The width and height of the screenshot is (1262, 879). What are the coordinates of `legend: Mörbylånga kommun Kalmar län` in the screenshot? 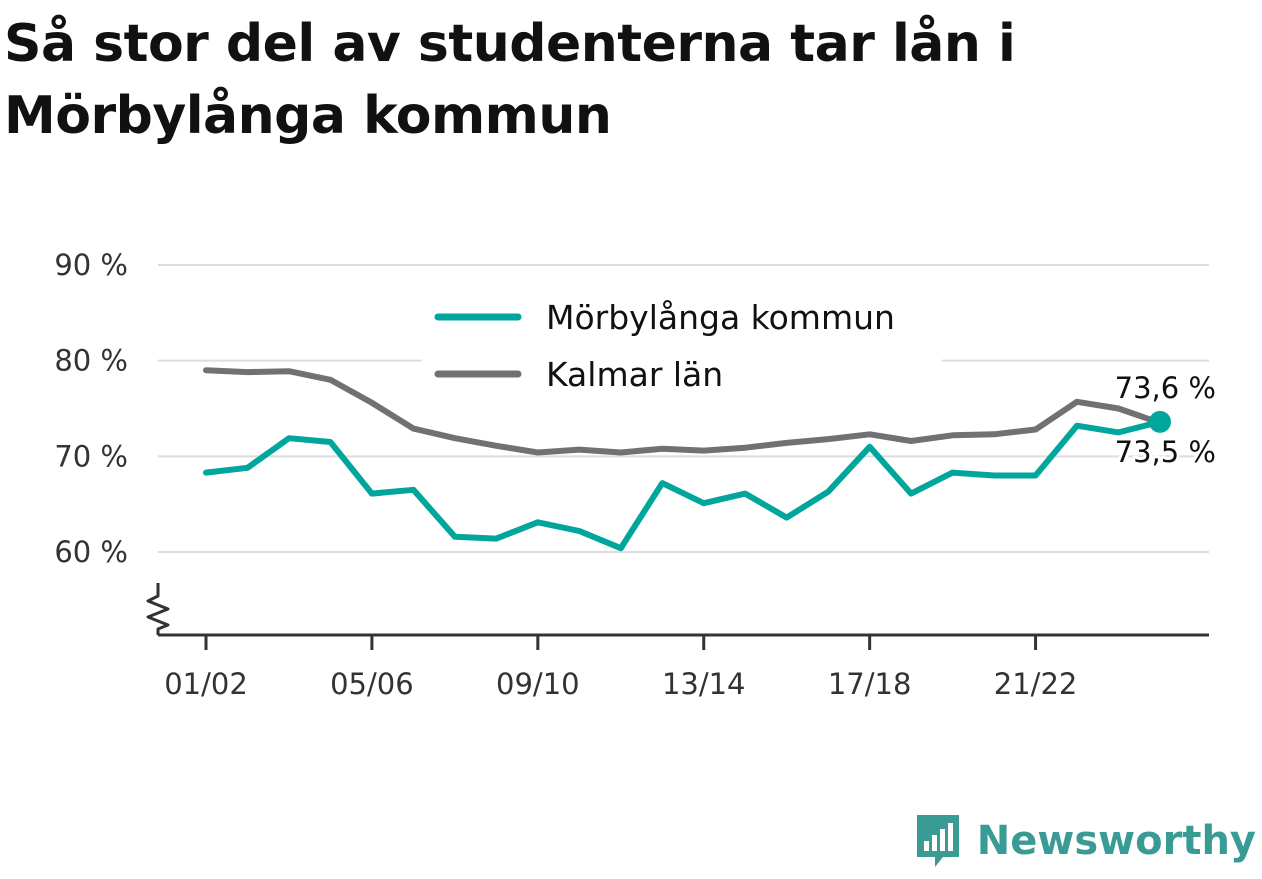 It's located at (682, 346).